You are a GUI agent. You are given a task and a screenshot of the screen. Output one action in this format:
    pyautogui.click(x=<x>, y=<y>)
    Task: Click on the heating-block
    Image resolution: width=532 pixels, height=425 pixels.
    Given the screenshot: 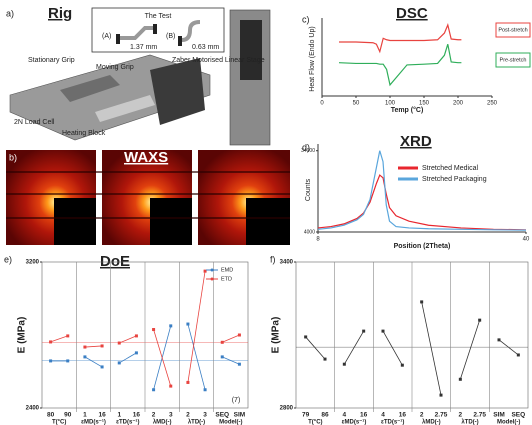 What is the action you would take?
    pyautogui.click(x=125, y=108)
    